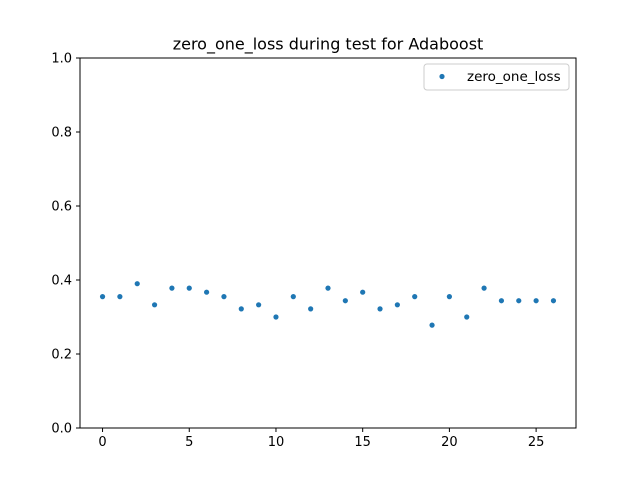  What do you see at coordinates (61, 59) in the screenshot?
I see `y-tick-label: 1.0` at bounding box center [61, 59].